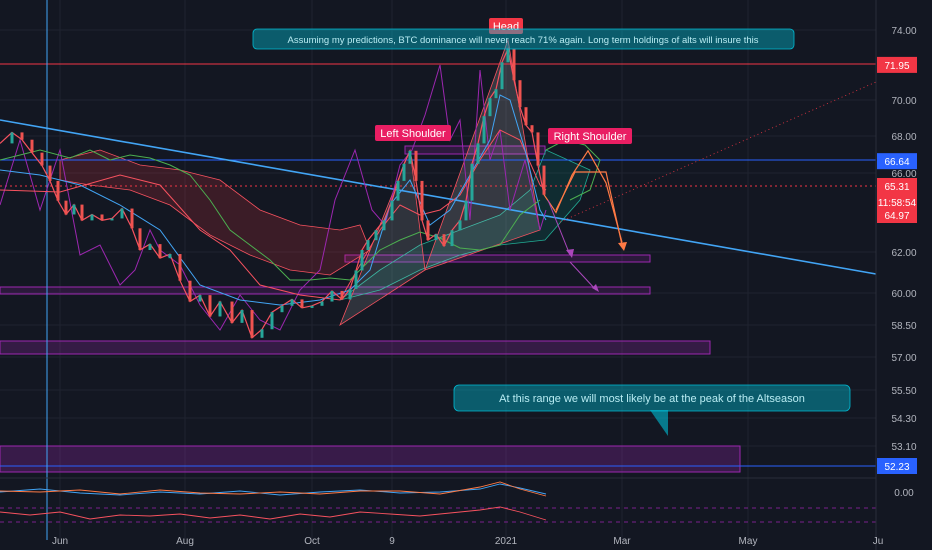  Describe the element at coordinates (622, 541) in the screenshot. I see `x-tick-label-5: Mar` at that location.